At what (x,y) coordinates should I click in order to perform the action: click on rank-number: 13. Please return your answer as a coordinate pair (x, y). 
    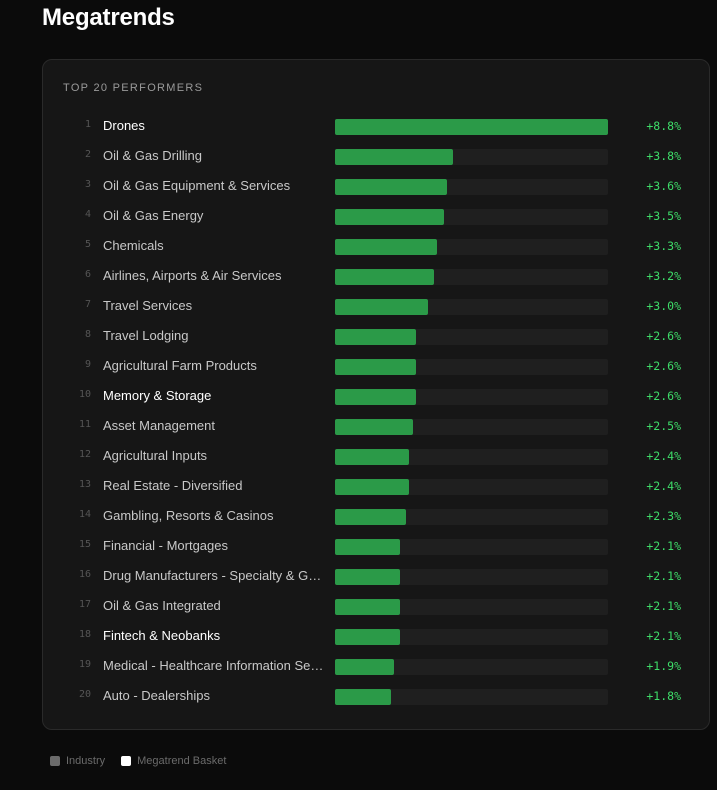
    Looking at the image, I should click on (84, 484).